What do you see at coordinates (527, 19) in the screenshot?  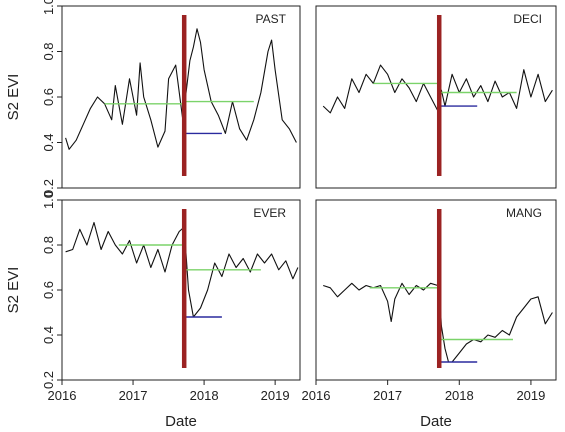 I see `panel-label: DECI` at bounding box center [527, 19].